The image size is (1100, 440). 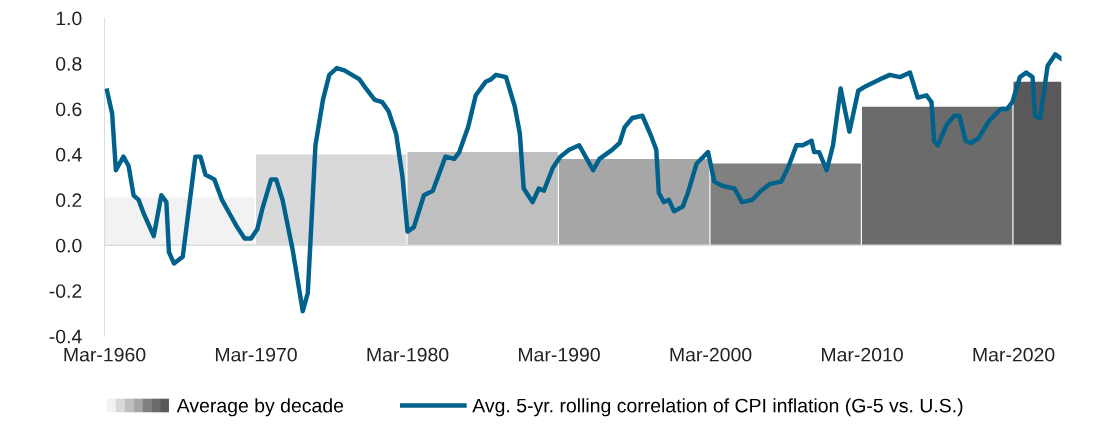 What do you see at coordinates (717, 407) in the screenshot?
I see `legend-label: Avg. 5-yr. rolling correlation of CPI inflation (G-5 vs. U.S.)` at bounding box center [717, 407].